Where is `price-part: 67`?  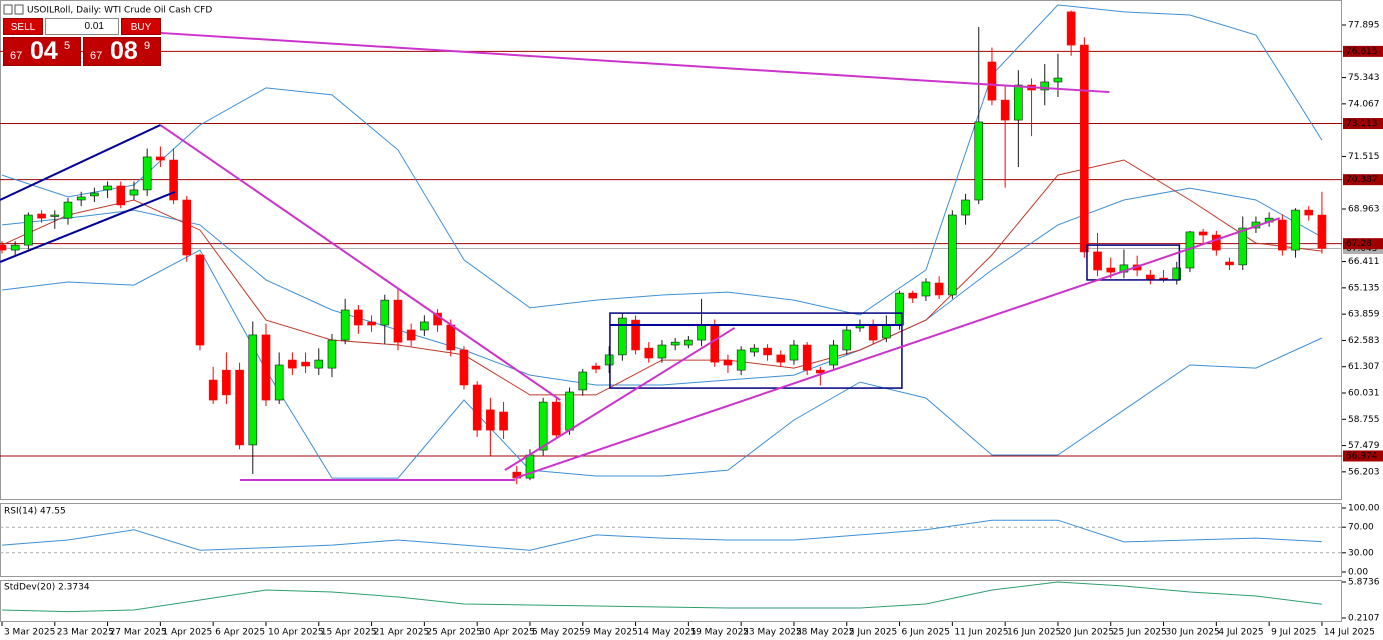 price-part: 67 is located at coordinates (16, 56).